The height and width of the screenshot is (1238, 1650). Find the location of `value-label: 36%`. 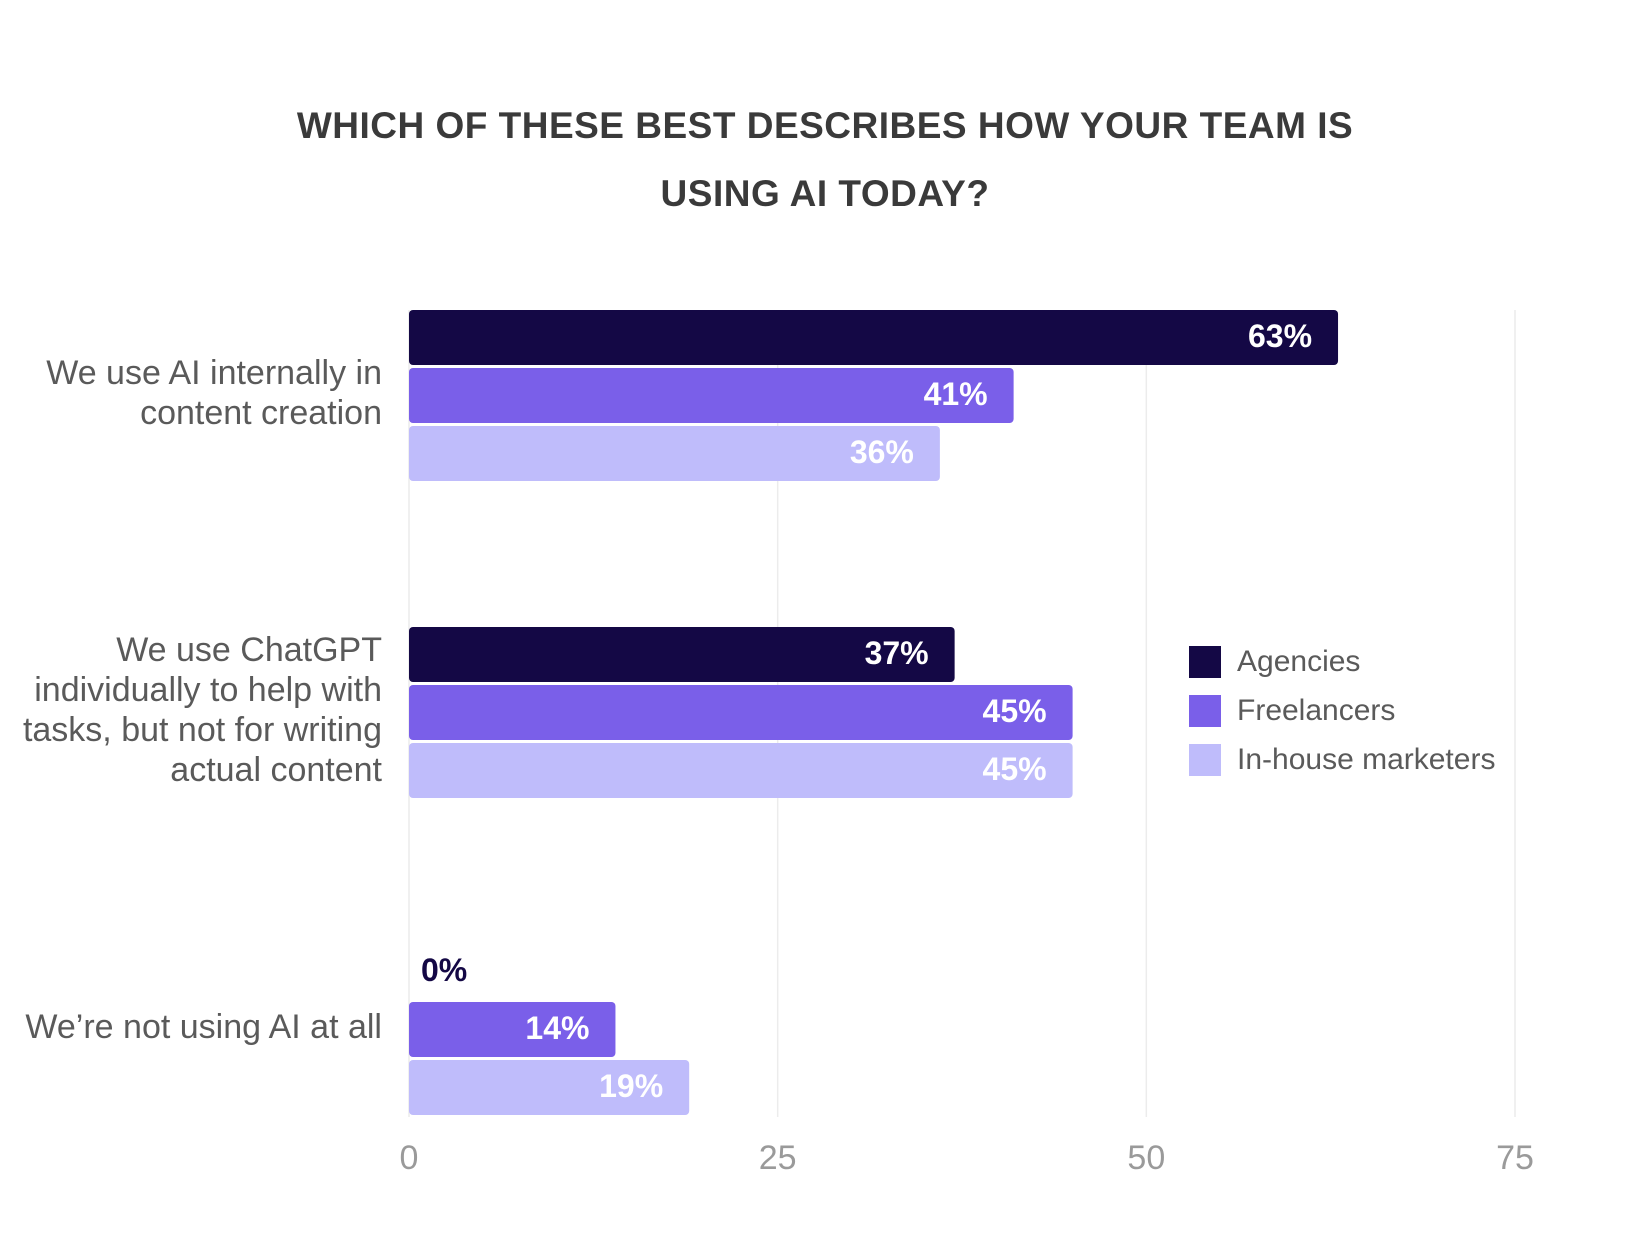

value-label: 36% is located at coordinates (882, 452).